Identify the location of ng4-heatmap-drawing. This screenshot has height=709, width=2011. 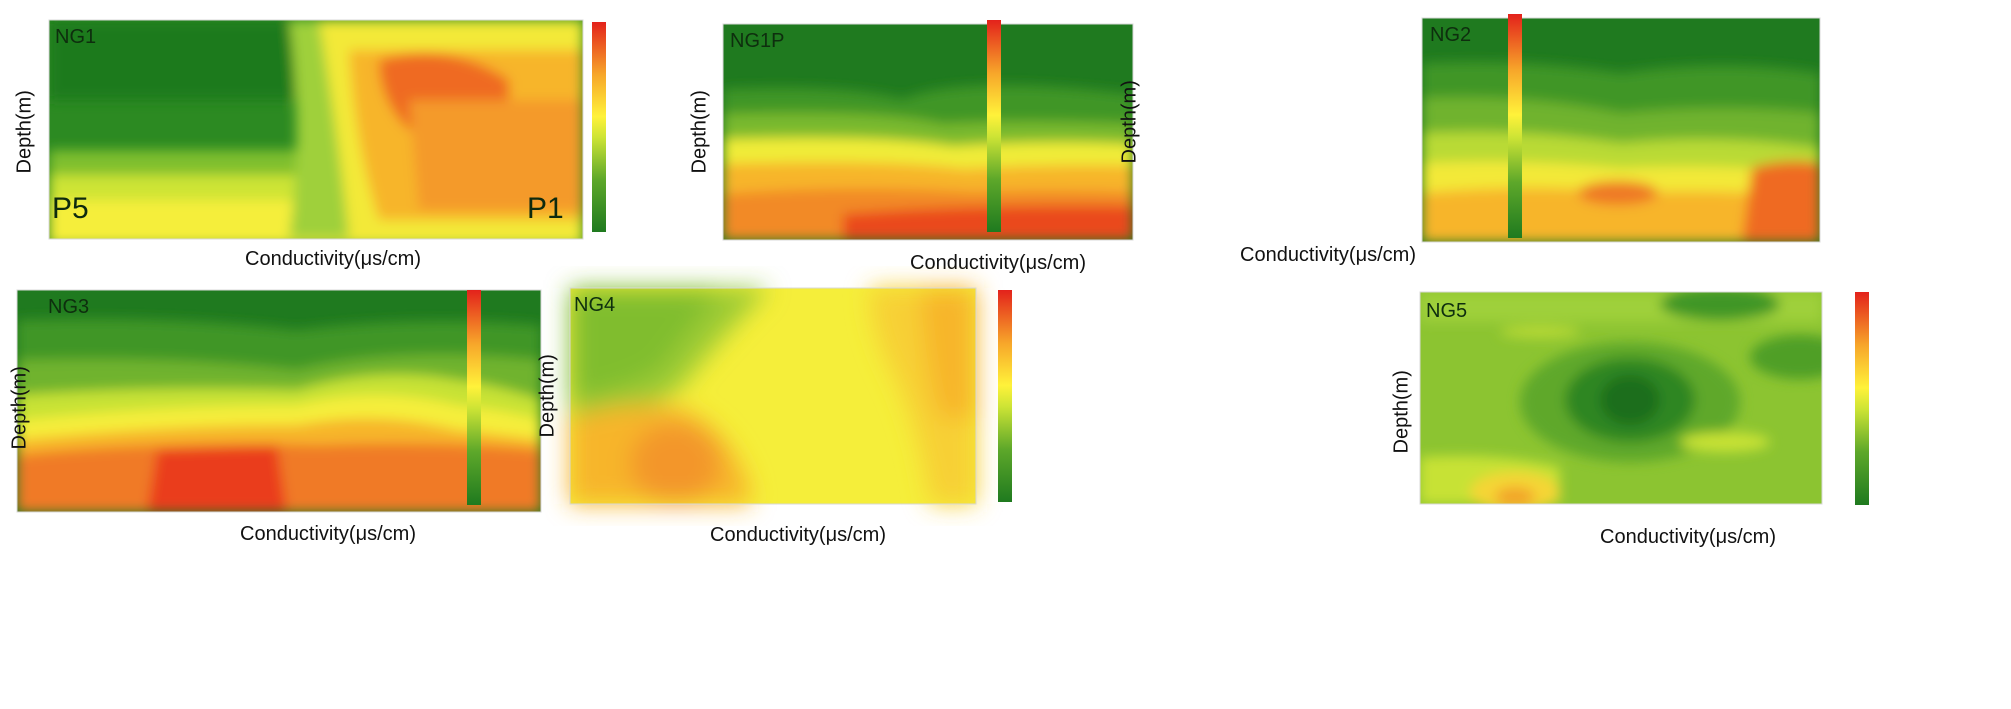
(790, 396).